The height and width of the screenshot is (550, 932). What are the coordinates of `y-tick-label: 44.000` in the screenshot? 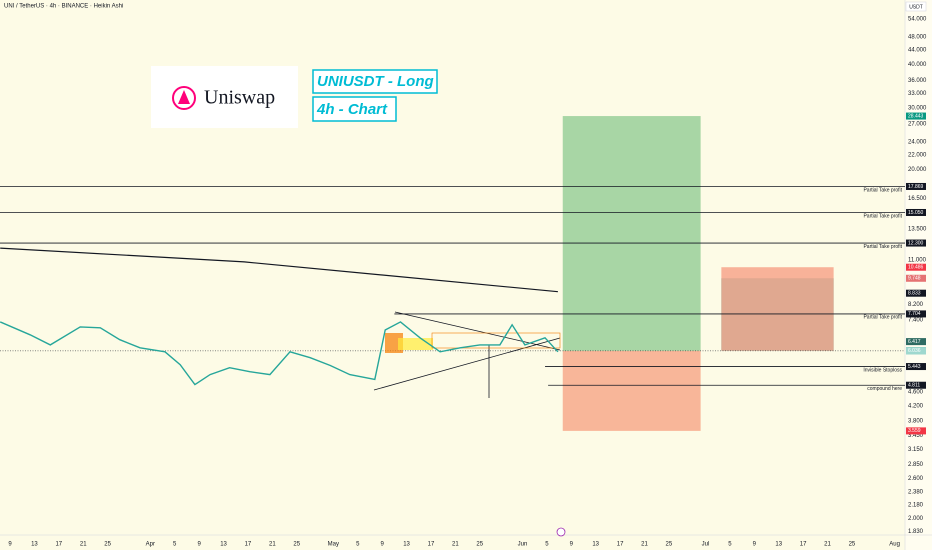 It's located at (917, 51).